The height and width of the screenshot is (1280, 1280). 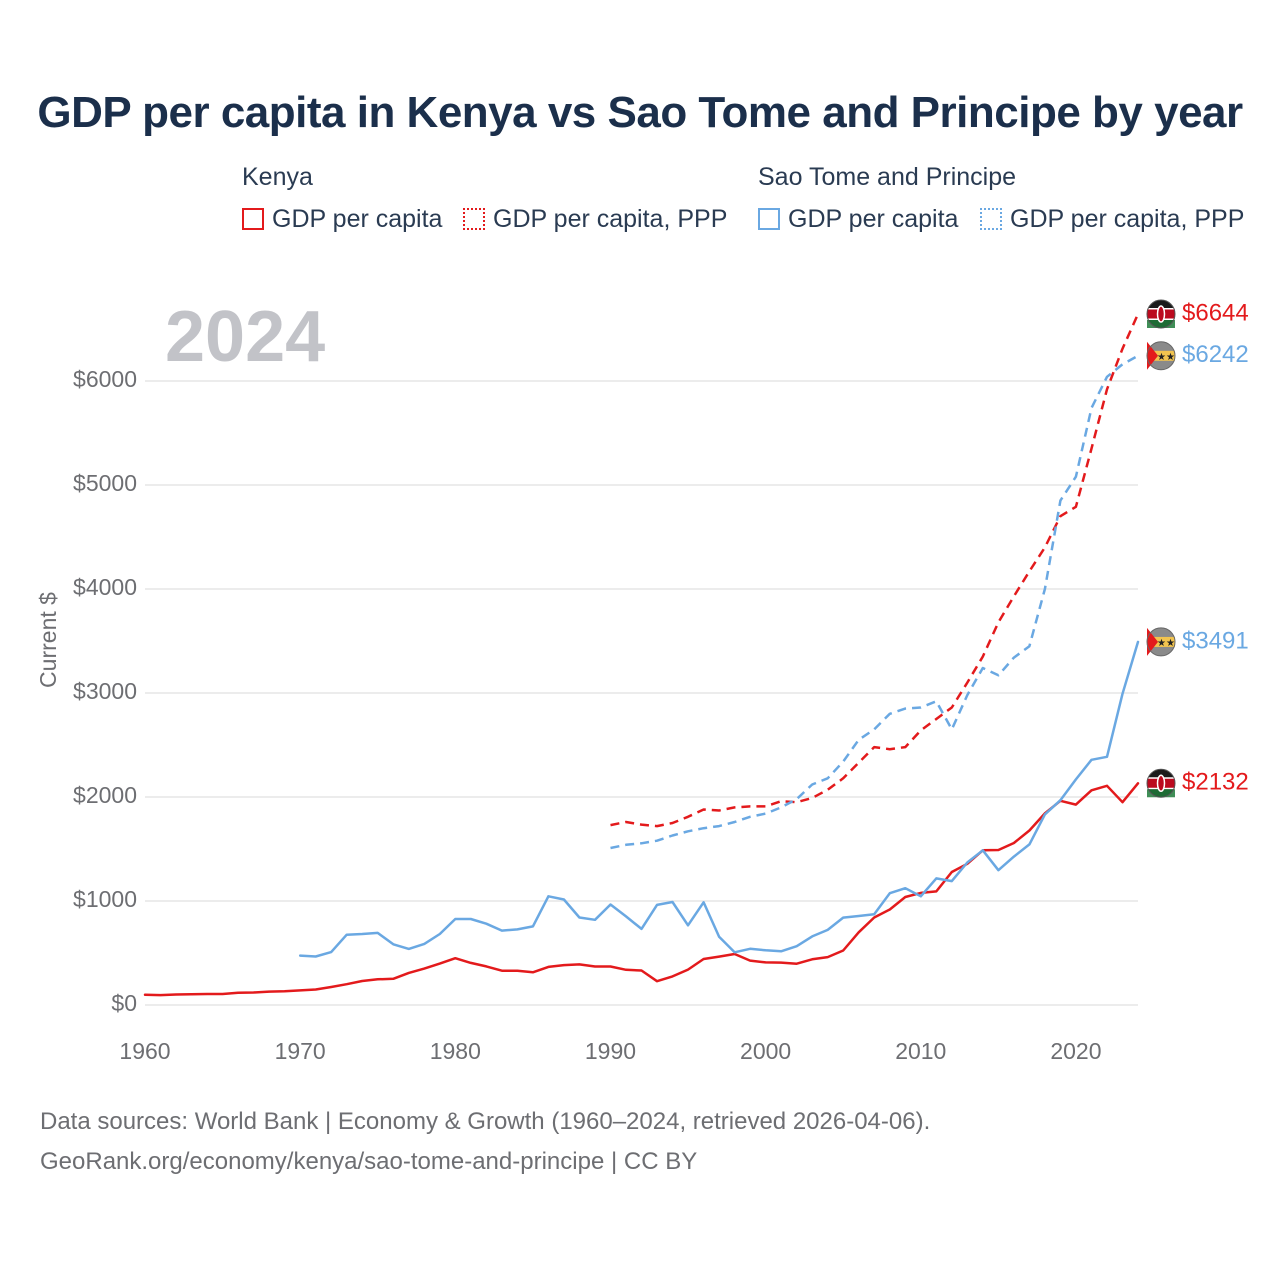 I want to click on end-value-label: $3491, so click(x=1215, y=640).